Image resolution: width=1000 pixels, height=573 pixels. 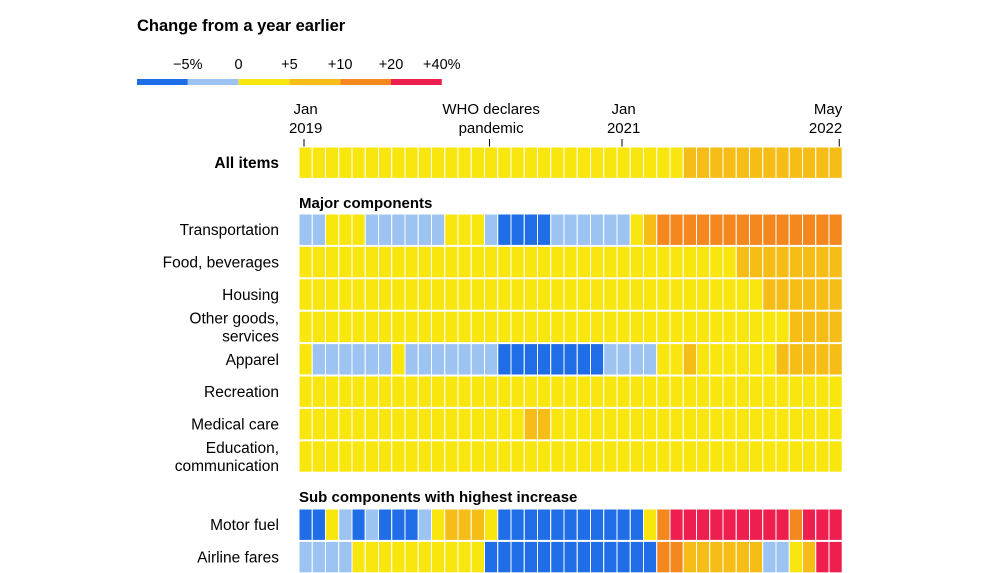 What do you see at coordinates (305, 128) in the screenshot?
I see `annotation-label: 2019` at bounding box center [305, 128].